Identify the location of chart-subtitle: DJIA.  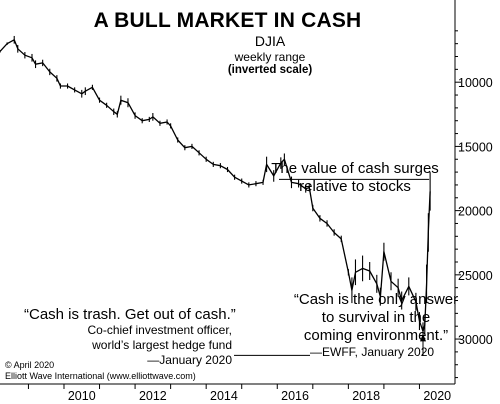
(270, 41).